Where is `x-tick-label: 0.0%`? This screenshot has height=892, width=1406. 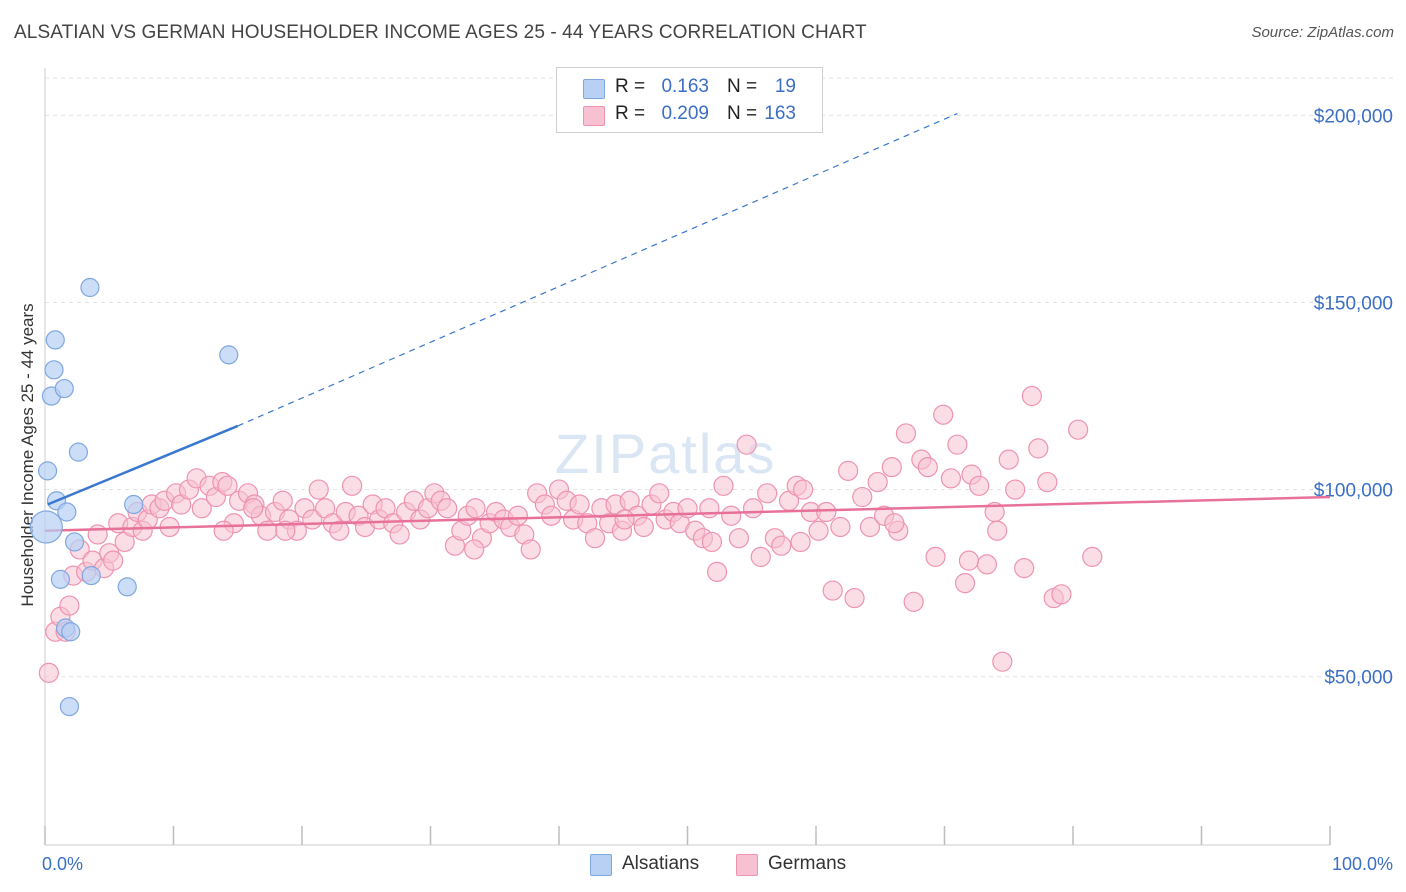 x-tick-label: 0.0% is located at coordinates (62, 864).